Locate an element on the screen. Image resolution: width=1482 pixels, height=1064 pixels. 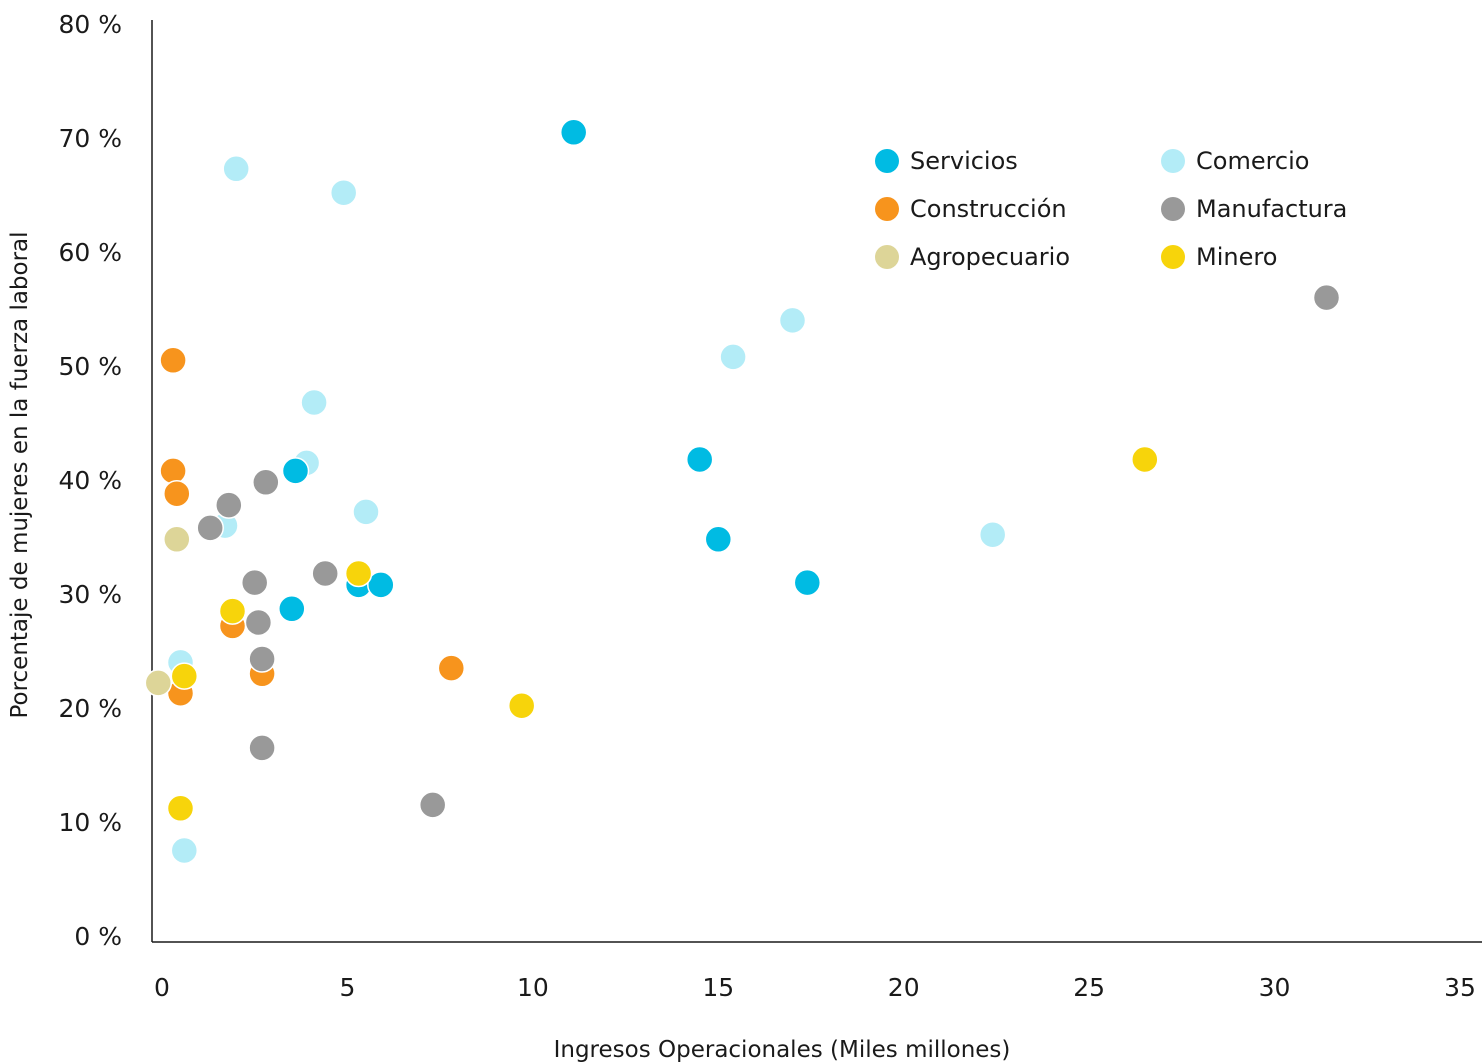
y-tick-label: 40 % is located at coordinates (90, 480).